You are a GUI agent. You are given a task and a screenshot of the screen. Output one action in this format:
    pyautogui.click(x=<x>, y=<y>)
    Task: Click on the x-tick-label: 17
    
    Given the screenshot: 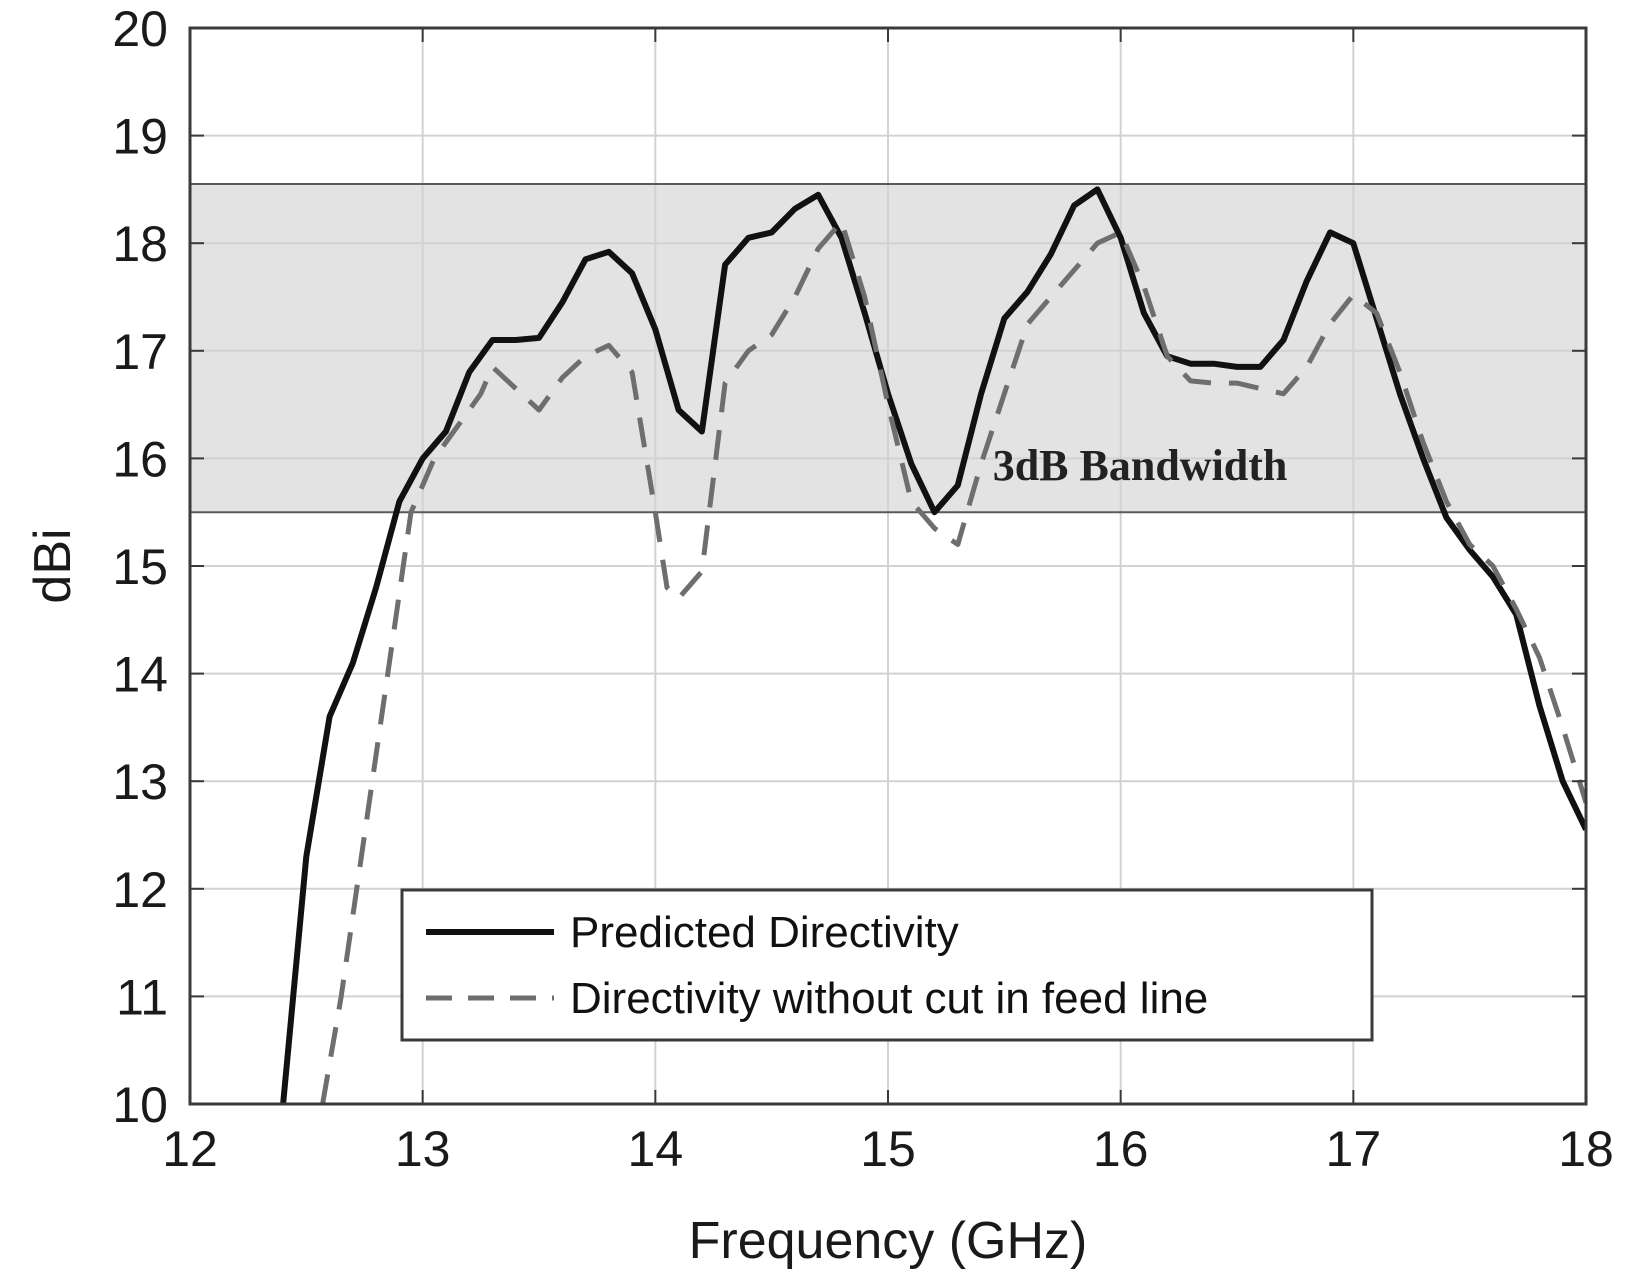 What is the action you would take?
    pyautogui.click(x=1354, y=1149)
    